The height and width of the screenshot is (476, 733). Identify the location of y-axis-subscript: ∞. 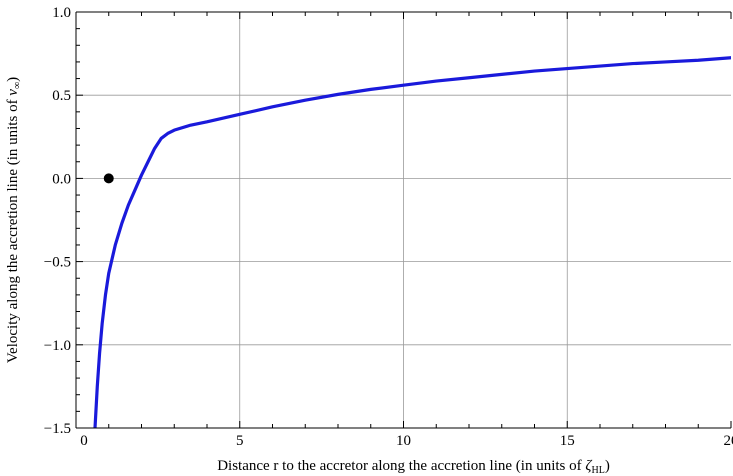
(17, 85).